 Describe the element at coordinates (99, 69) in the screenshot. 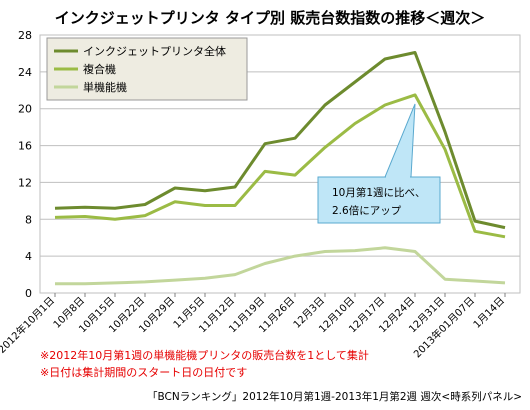

I see `legend-label: 複合機` at that location.